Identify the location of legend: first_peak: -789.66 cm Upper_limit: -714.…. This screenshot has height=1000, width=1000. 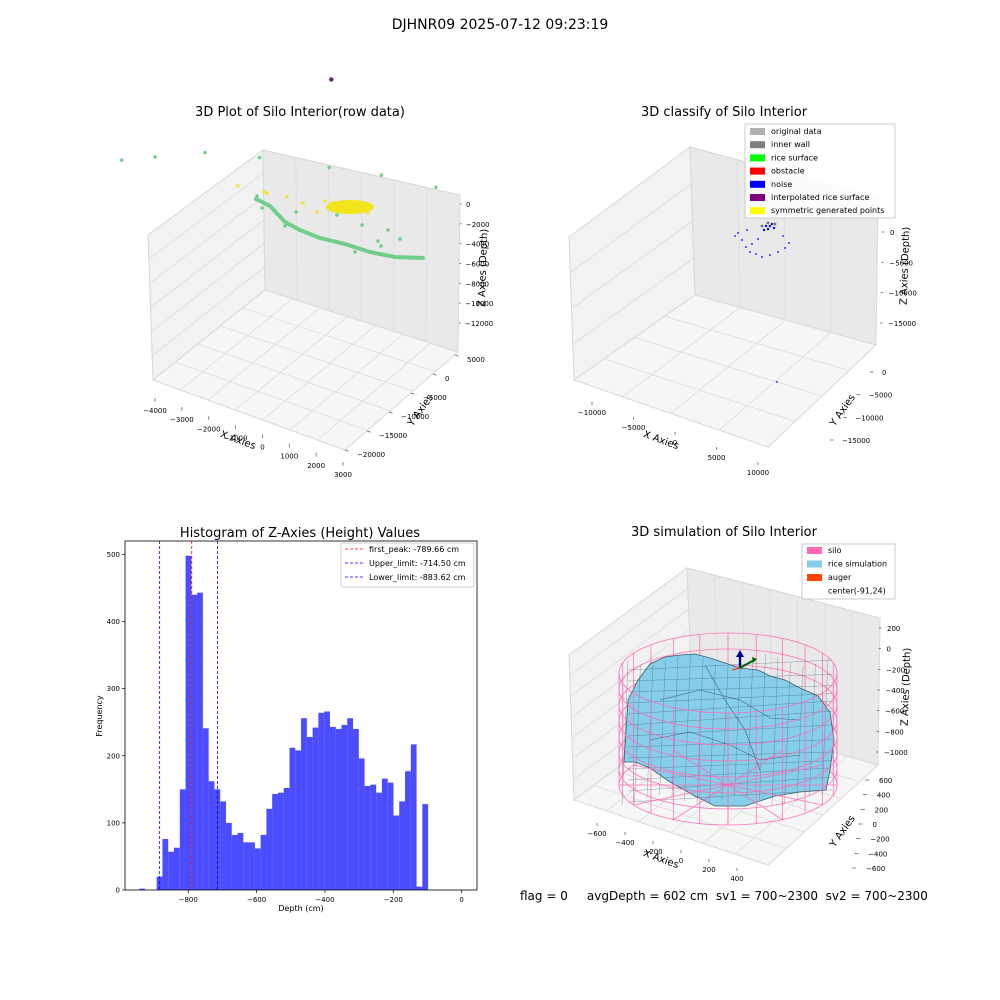
(407, 565).